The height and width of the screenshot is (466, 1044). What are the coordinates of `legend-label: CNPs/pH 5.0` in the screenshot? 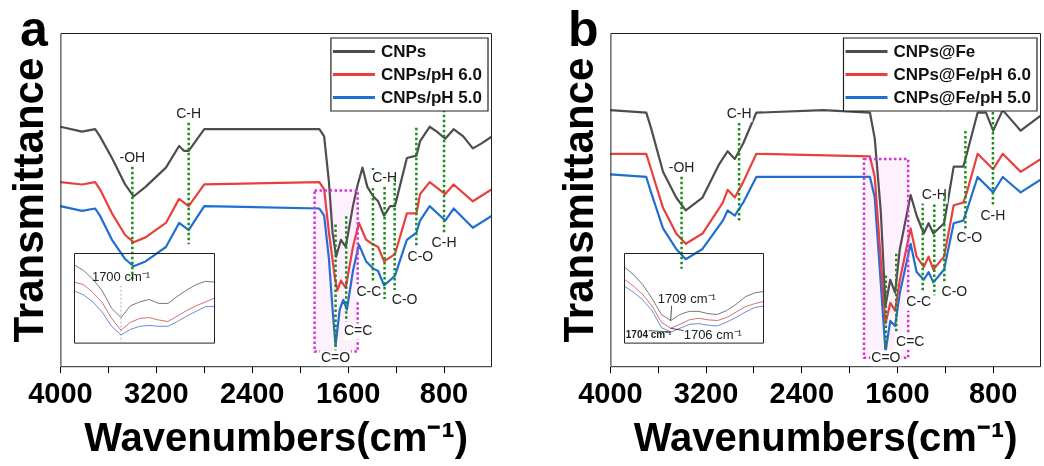 It's located at (431, 98).